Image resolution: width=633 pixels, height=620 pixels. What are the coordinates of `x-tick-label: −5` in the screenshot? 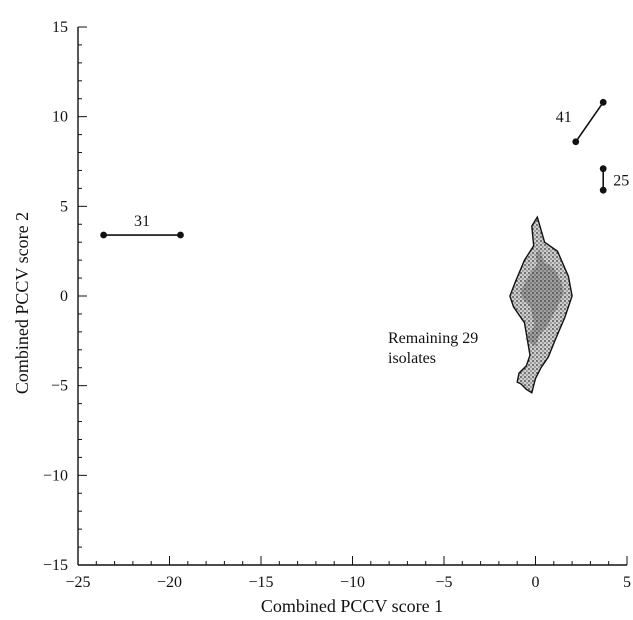 It's located at (443, 582).